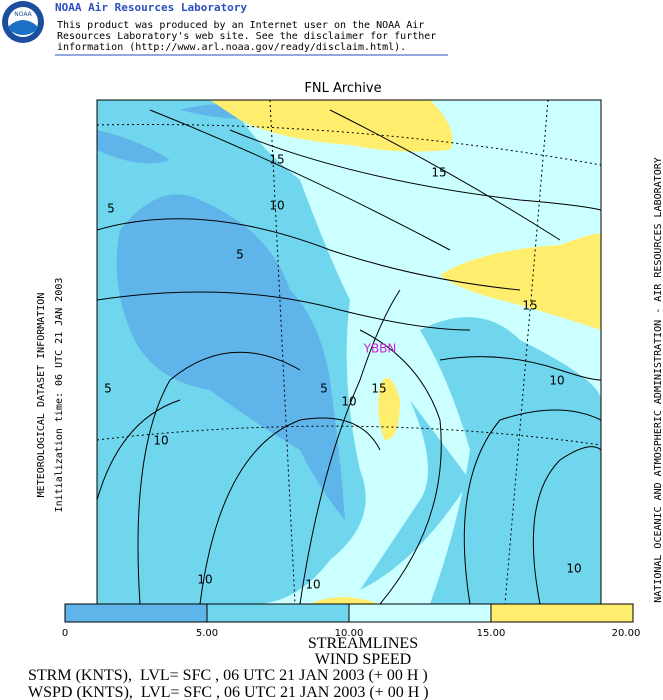 This screenshot has height=700, width=663. Describe the element at coordinates (23, 22) in the screenshot. I see `noaa-logo: NOAA` at that location.